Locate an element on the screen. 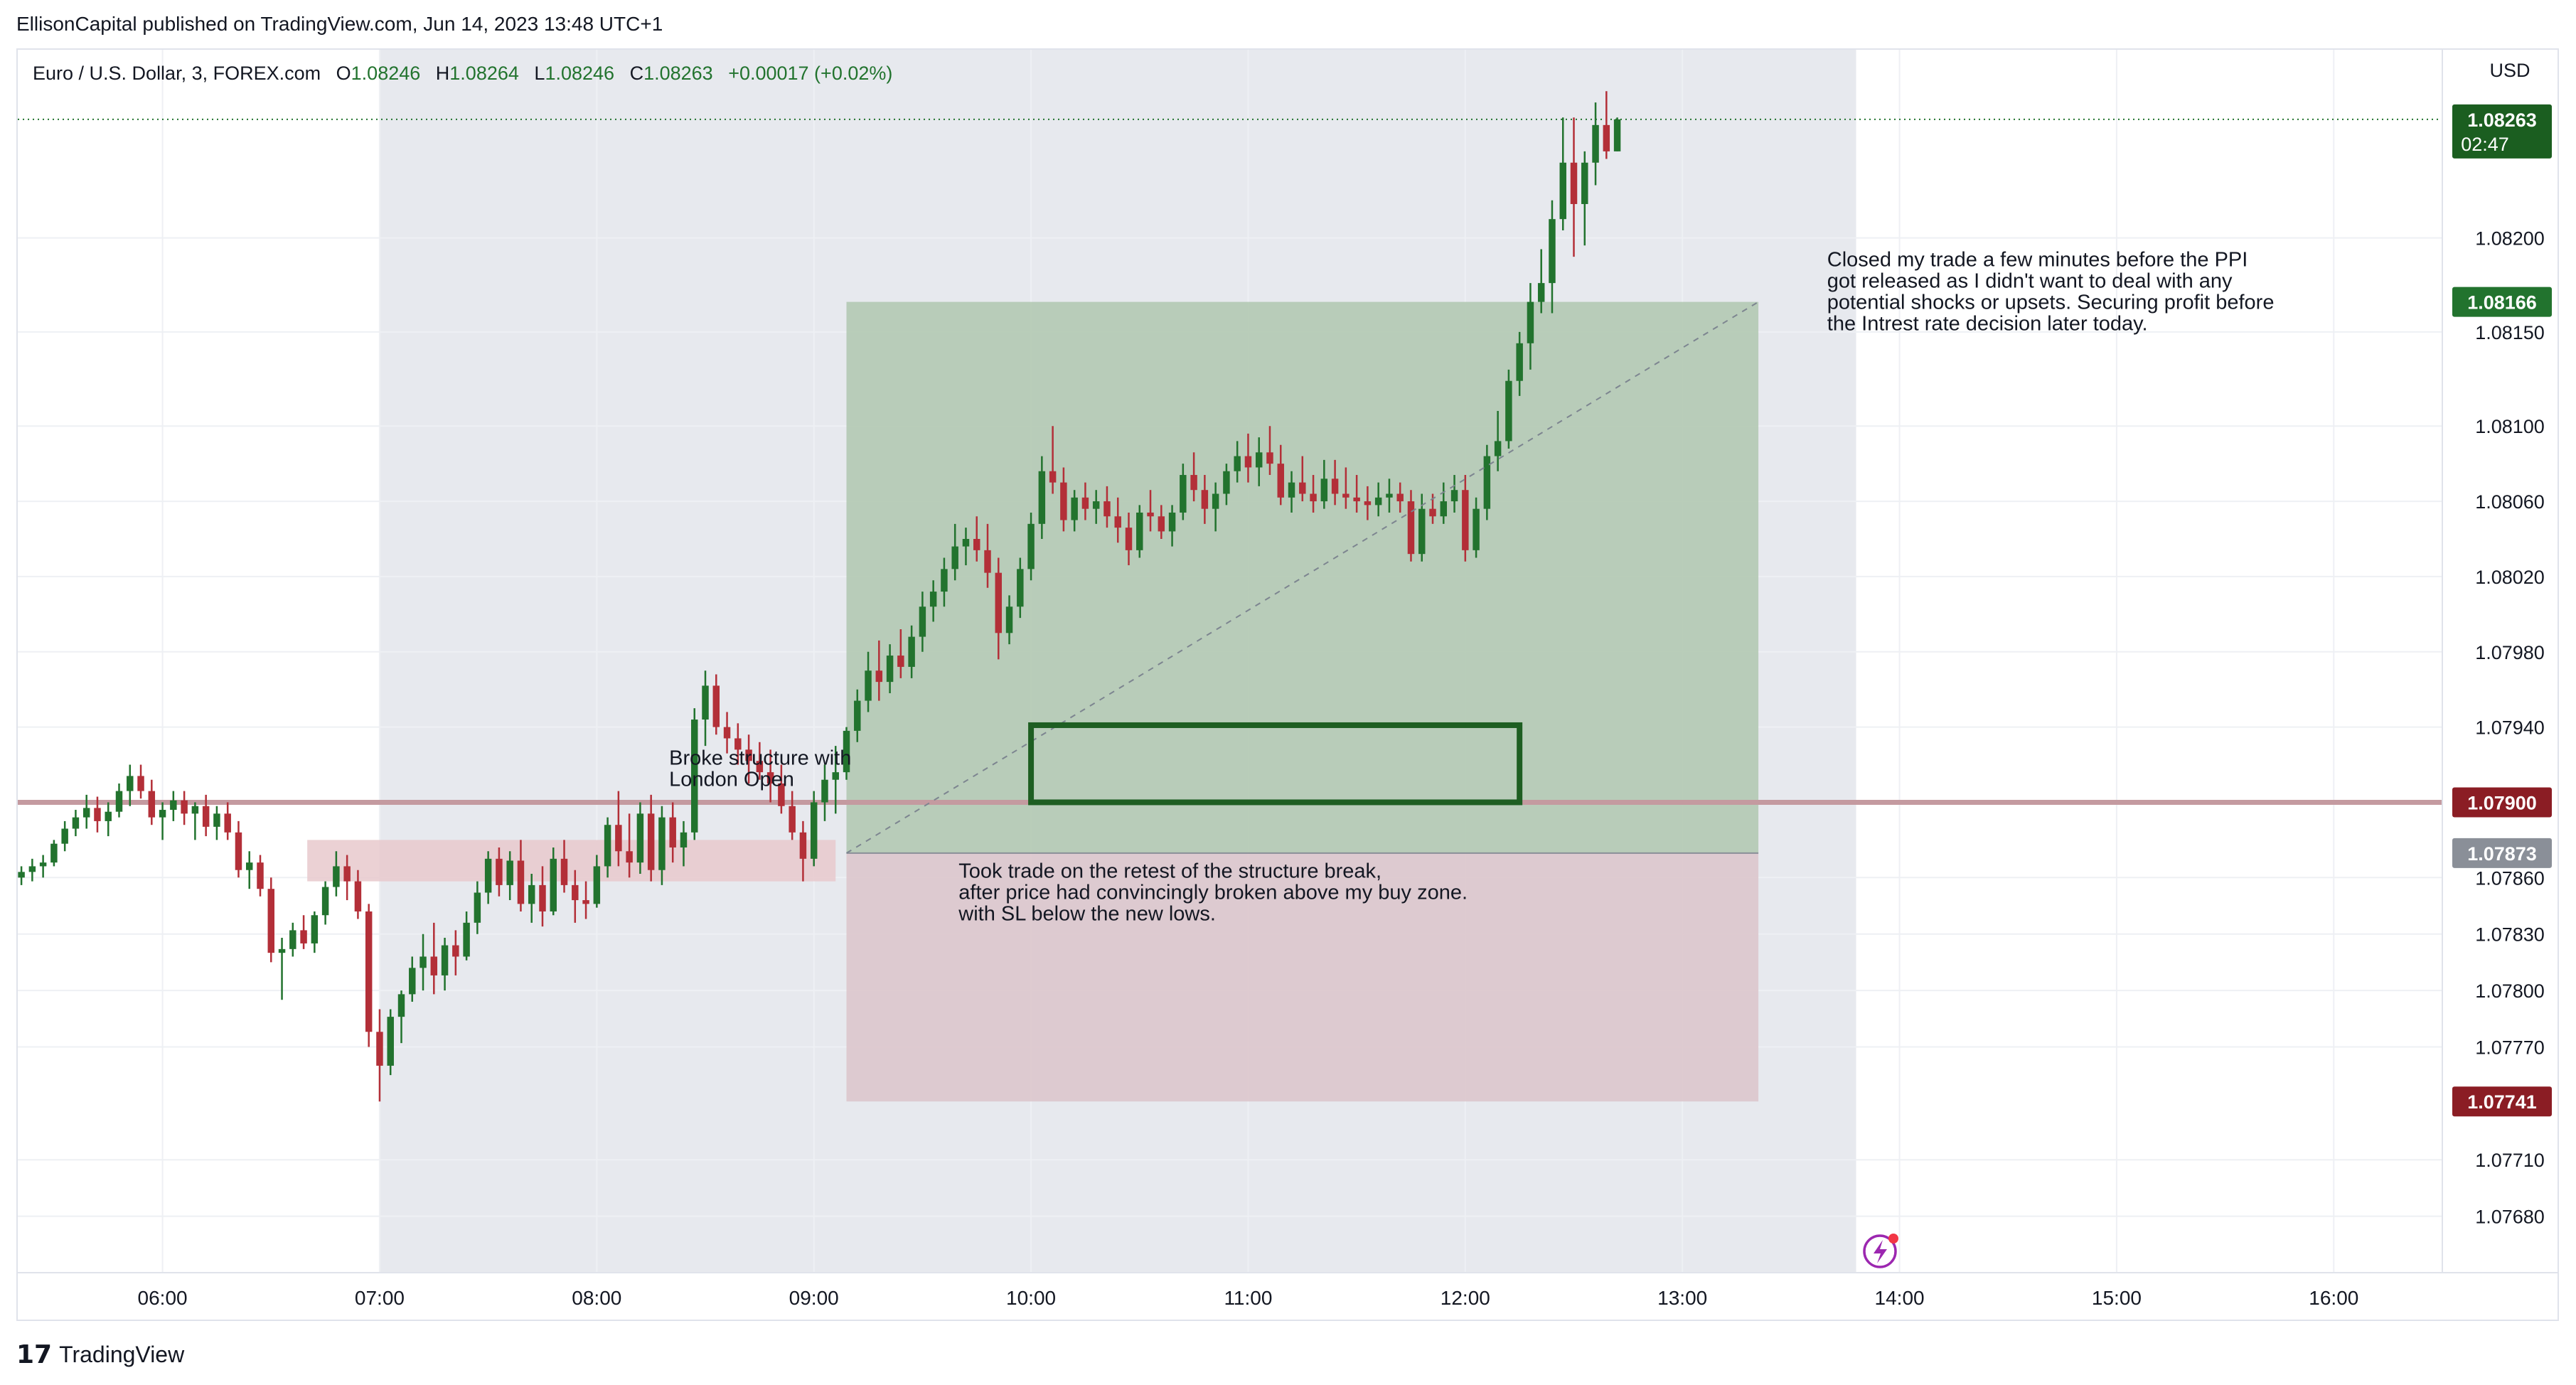  price-tick-label: 1.08150 is located at coordinates (2510, 333).